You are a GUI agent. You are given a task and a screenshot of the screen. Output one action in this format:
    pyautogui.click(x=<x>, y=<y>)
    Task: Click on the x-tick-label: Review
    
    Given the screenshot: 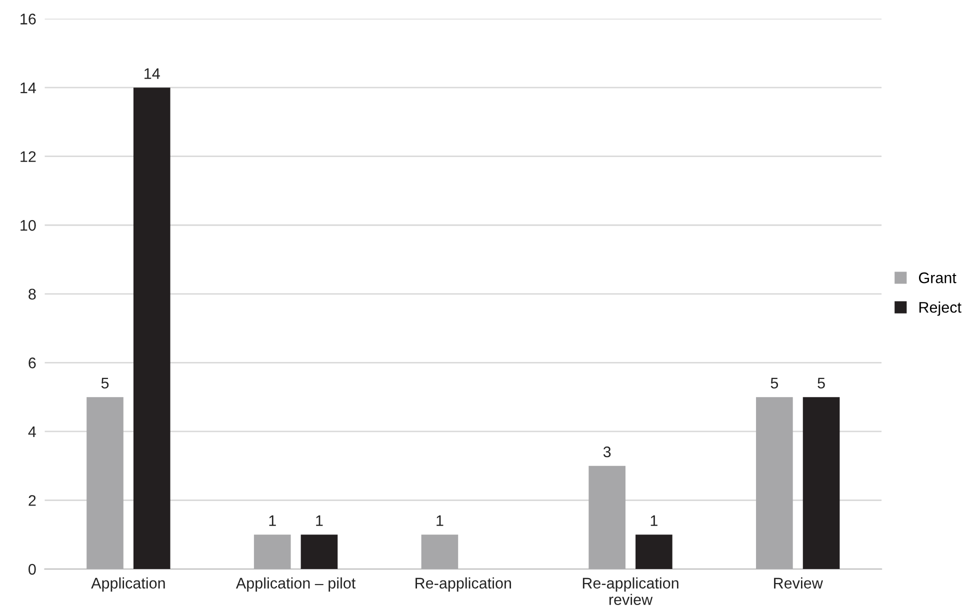 What is the action you would take?
    pyautogui.click(x=798, y=583)
    